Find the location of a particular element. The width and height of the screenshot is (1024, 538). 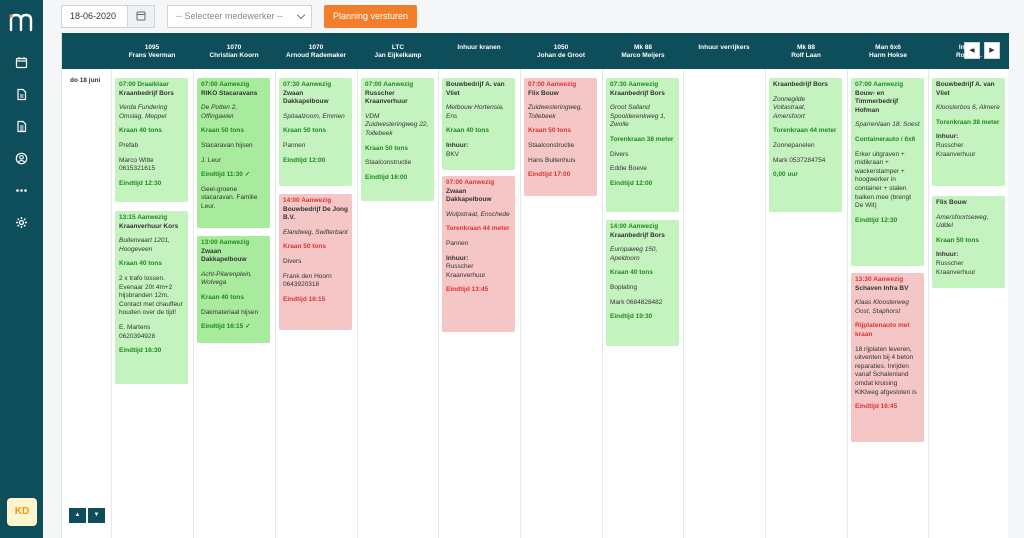

card-line: Torenkraan 44 meter is located at coordinates (478, 229).